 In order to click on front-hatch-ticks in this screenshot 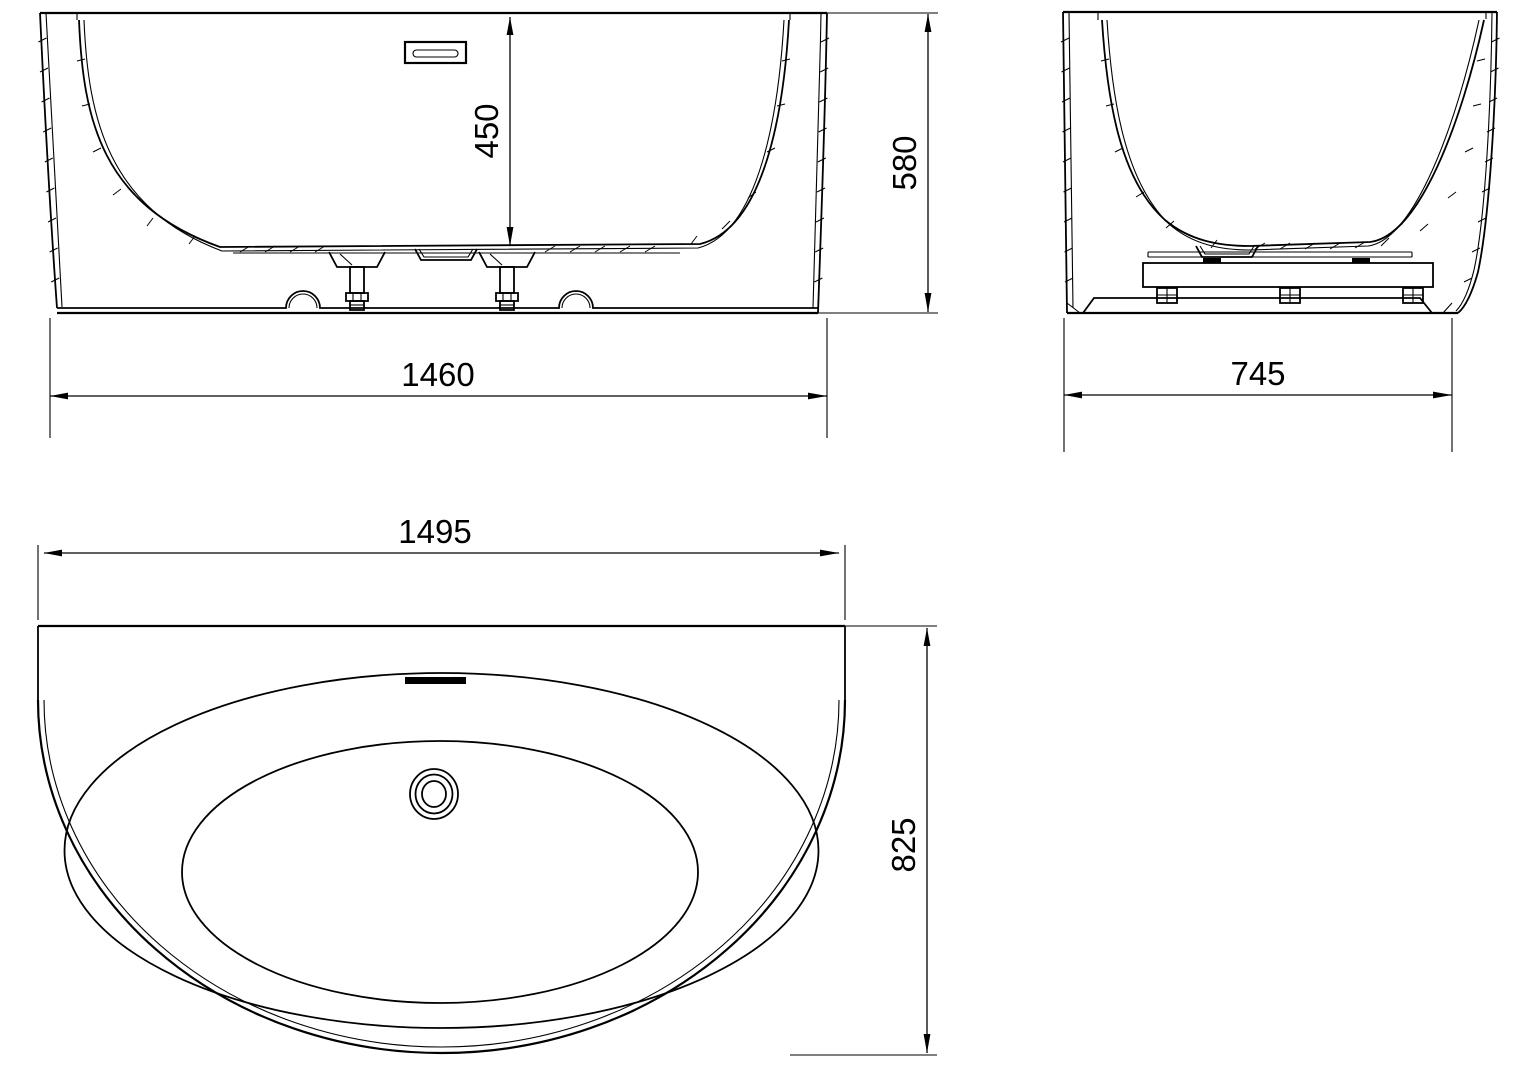, I will do `click(434, 160)`.